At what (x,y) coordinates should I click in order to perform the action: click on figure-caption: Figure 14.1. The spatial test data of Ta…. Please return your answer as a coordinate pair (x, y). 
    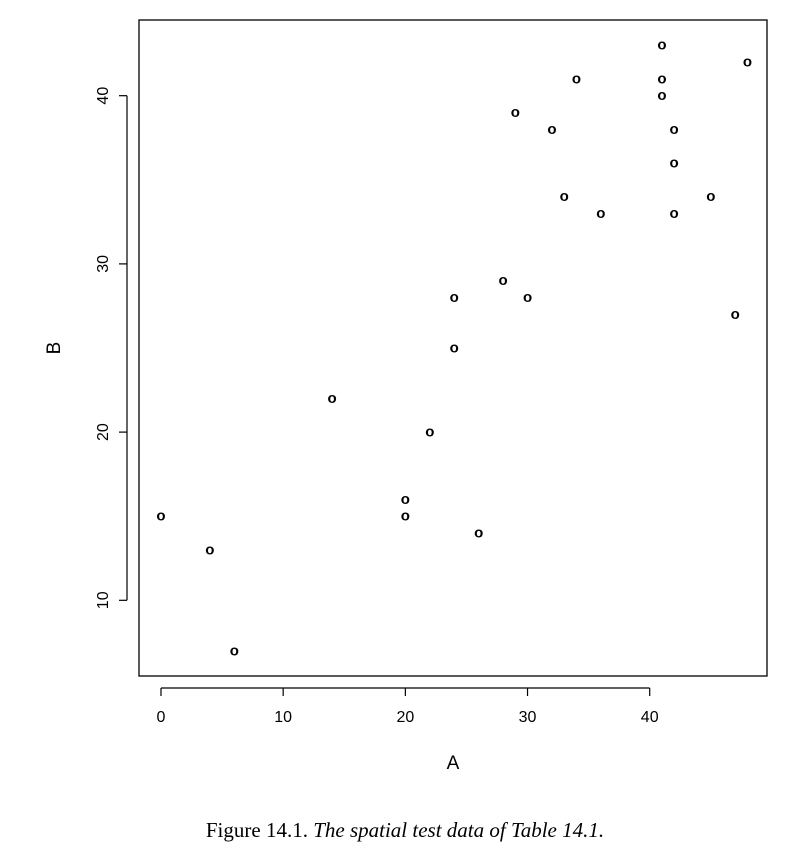
    Looking at the image, I should click on (405, 830).